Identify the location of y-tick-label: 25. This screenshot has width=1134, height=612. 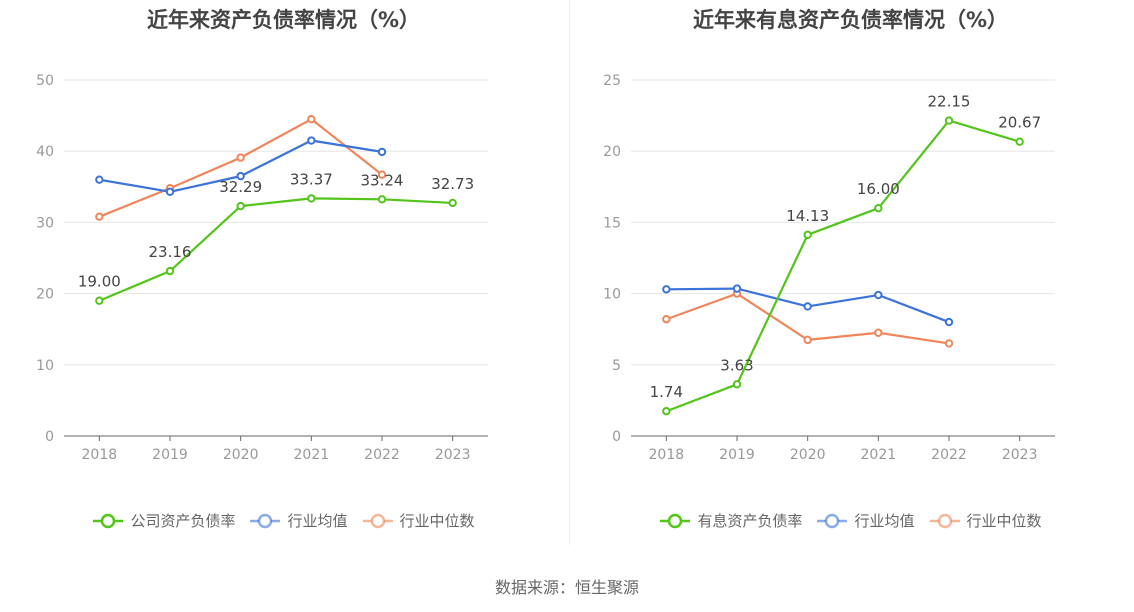
(612, 81).